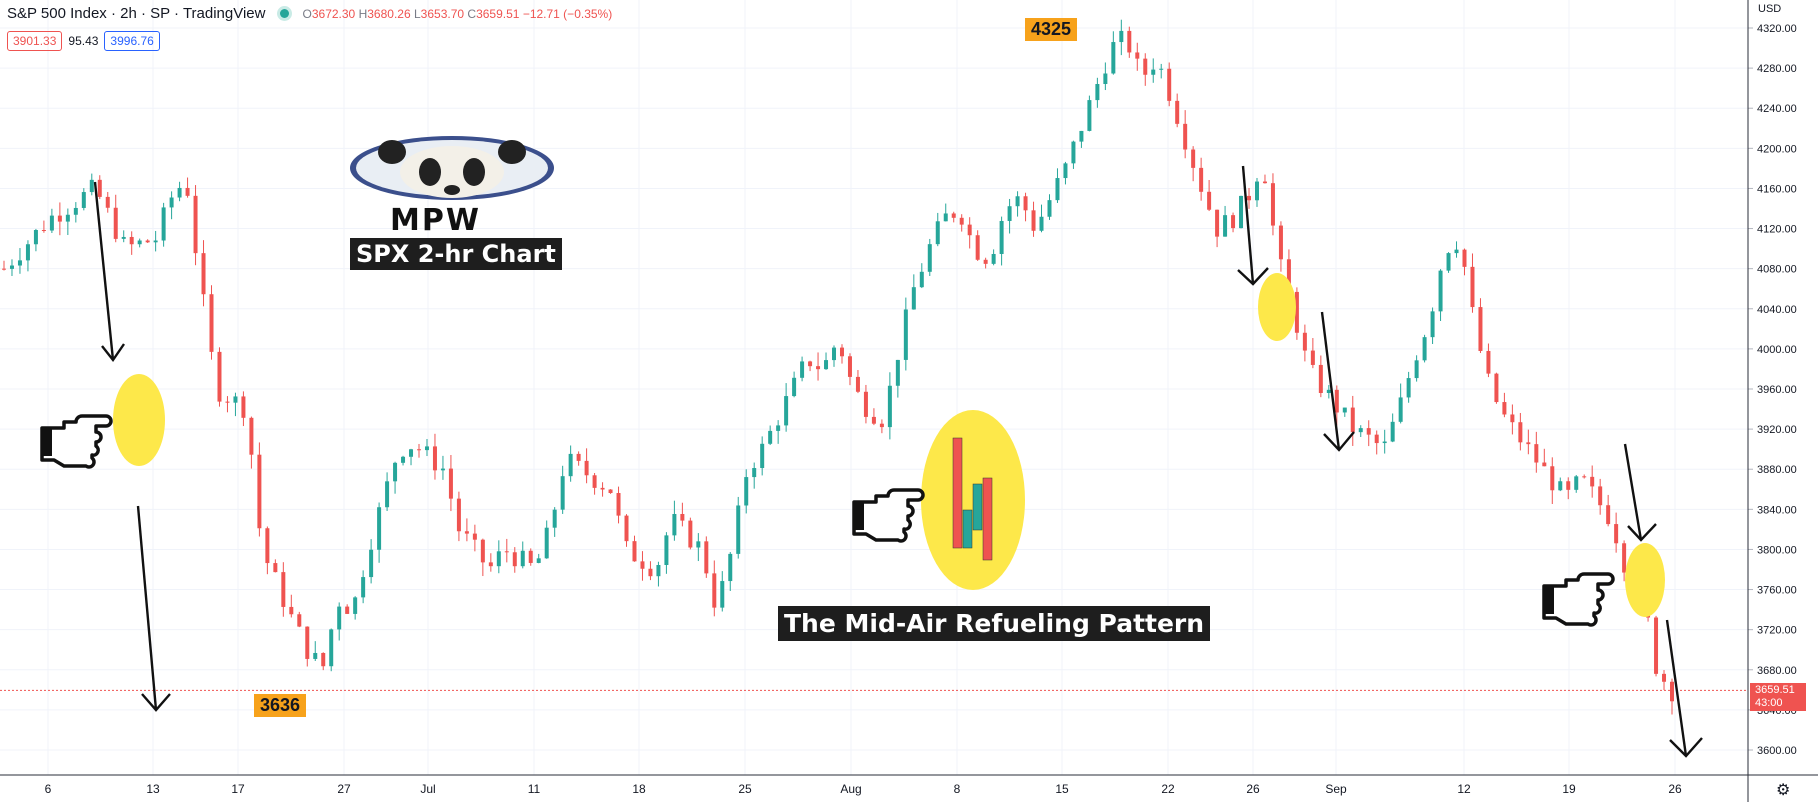 The image size is (1818, 802). I want to click on y-tick-label: 4080.00, so click(1777, 270).